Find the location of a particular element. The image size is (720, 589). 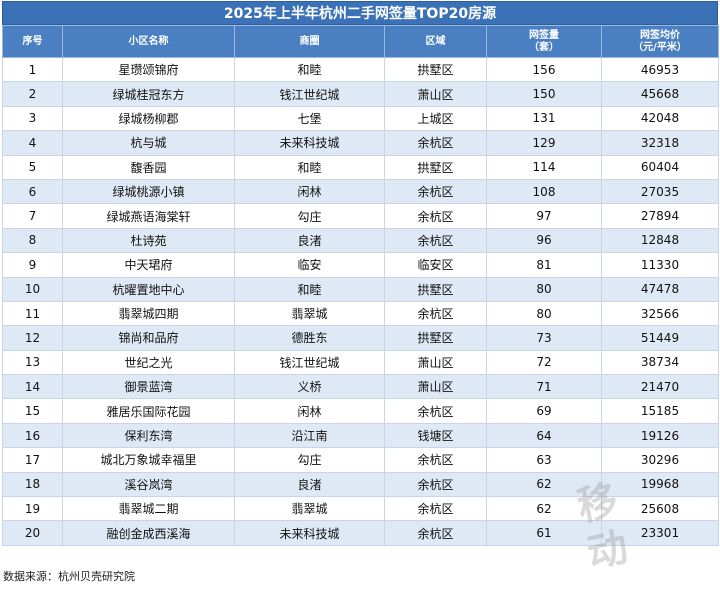

table-row: 17 城北万象城幸福里 勾庄 余杭区 63 30296 is located at coordinates (360, 460).